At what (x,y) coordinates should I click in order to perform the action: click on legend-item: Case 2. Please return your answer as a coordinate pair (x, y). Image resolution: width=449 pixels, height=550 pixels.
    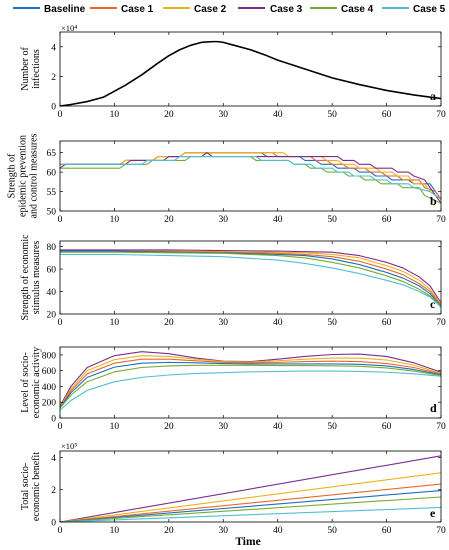
    Looking at the image, I should click on (195, 9).